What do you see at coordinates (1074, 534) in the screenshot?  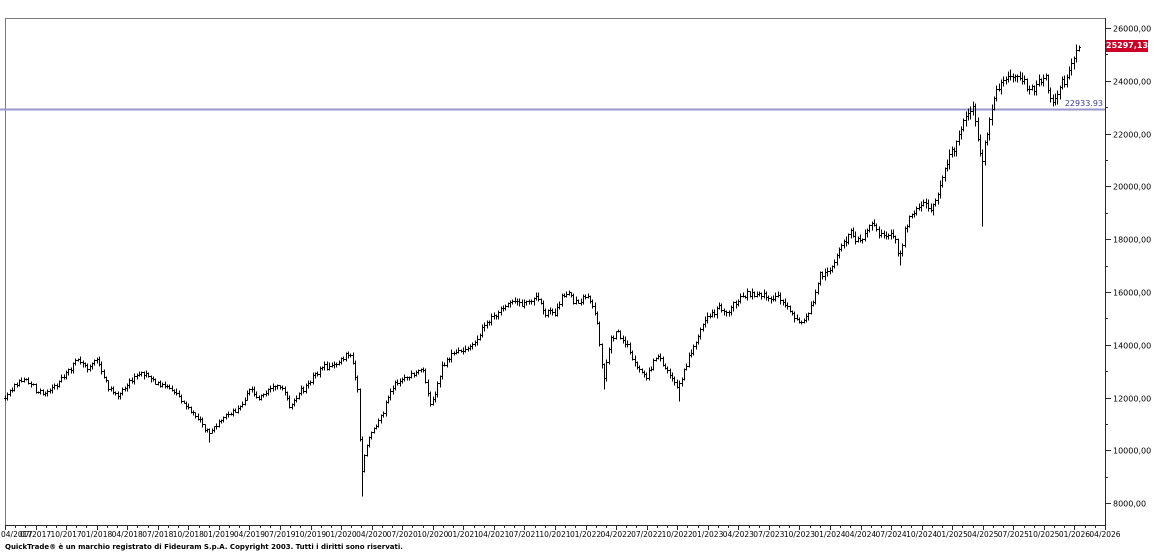 I see `x-axis-label: 01/2026` at bounding box center [1074, 534].